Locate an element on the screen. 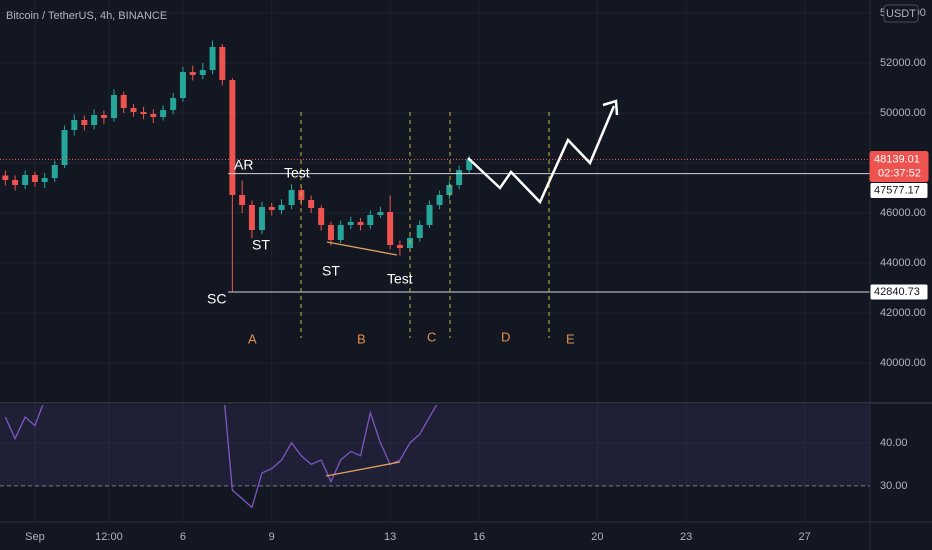 Image resolution: width=932 pixels, height=550 pixels. price-tag-label: 47577.17 is located at coordinates (897, 190).